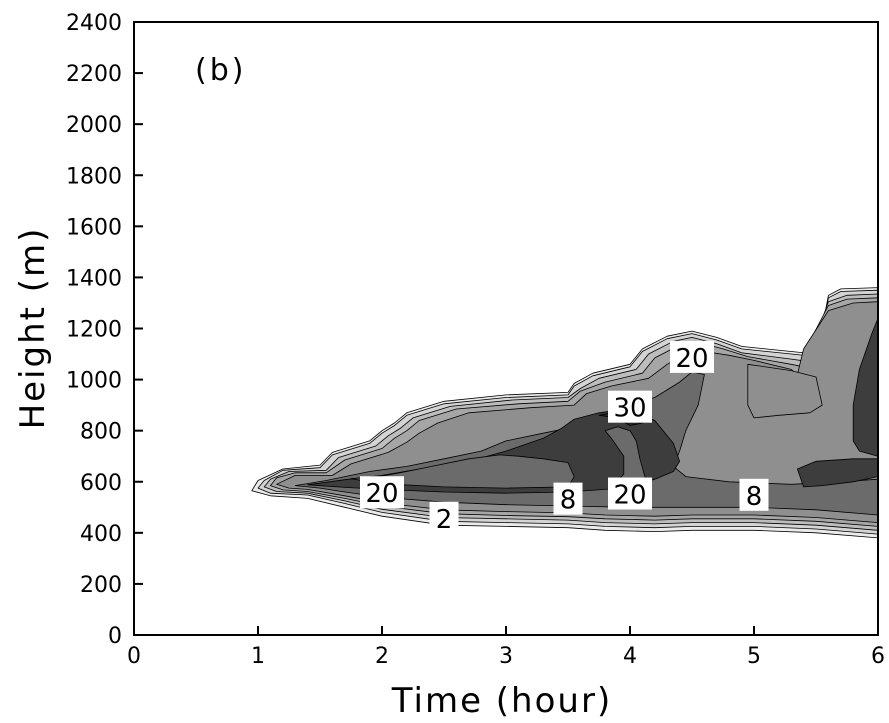 Image resolution: width=889 pixels, height=723 pixels. I want to click on x-tick-label: 4, so click(630, 656).